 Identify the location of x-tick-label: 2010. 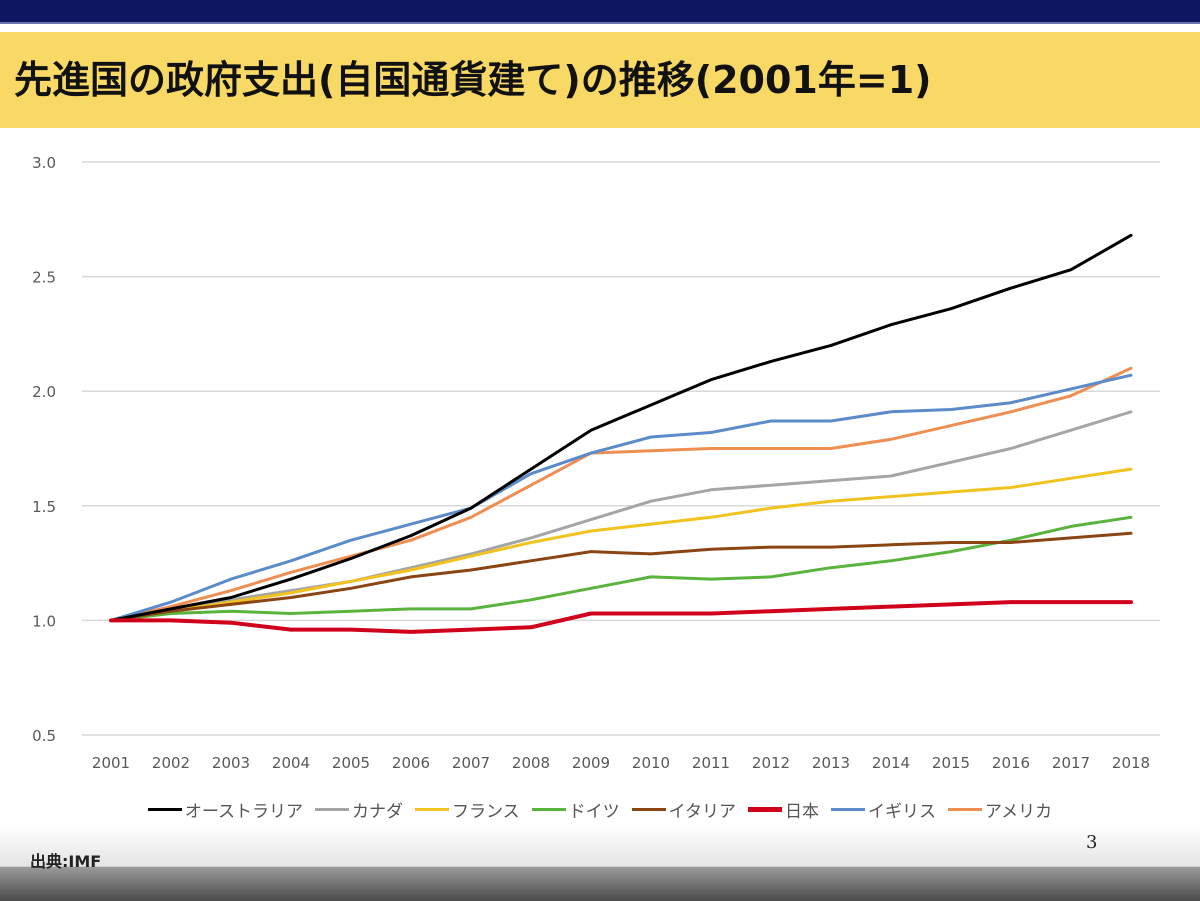
(651, 763).